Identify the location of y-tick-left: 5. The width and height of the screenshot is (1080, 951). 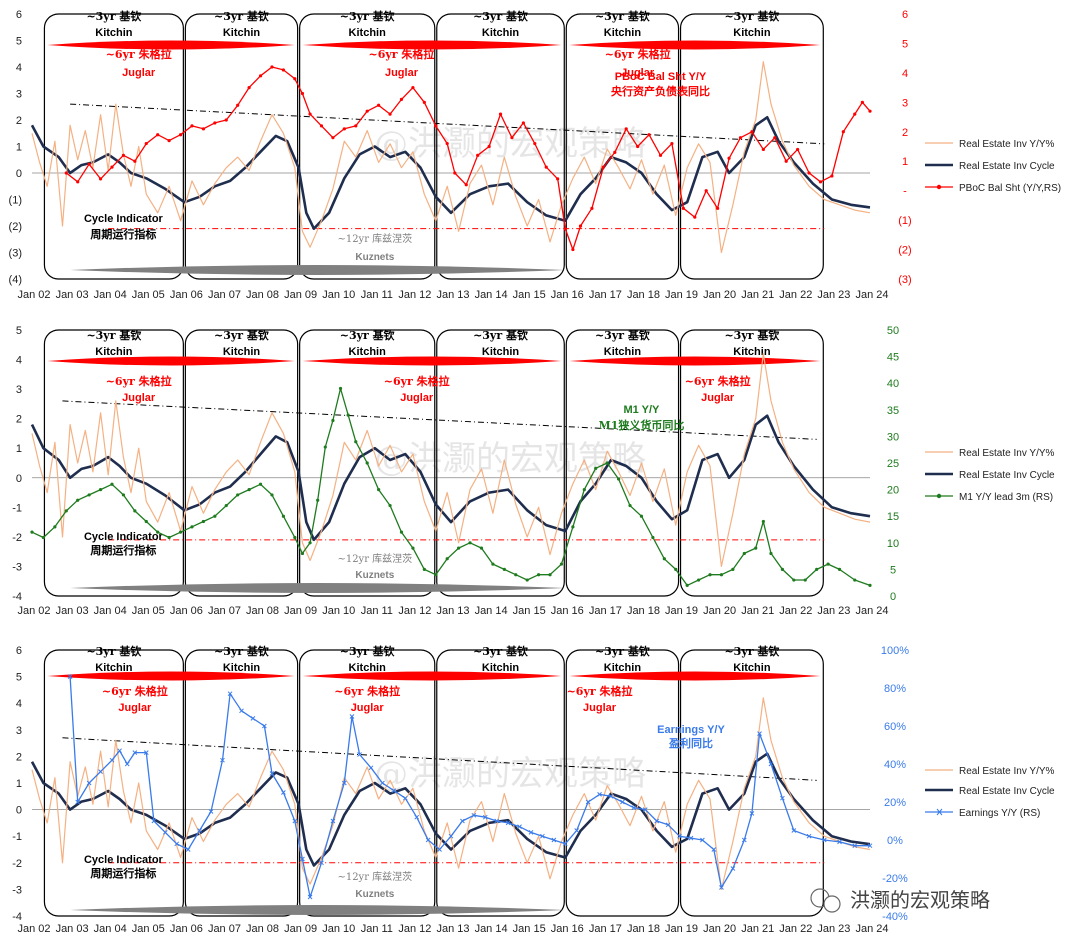
(19, 678).